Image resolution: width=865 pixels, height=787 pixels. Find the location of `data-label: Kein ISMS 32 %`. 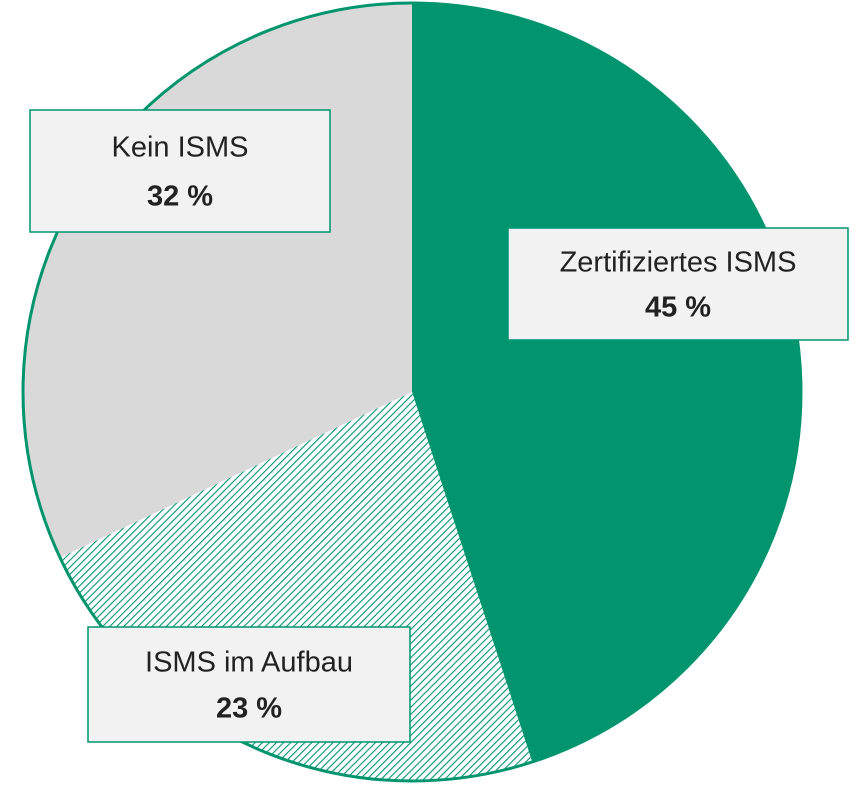

data-label: Kein ISMS 32 % is located at coordinates (180, 171).